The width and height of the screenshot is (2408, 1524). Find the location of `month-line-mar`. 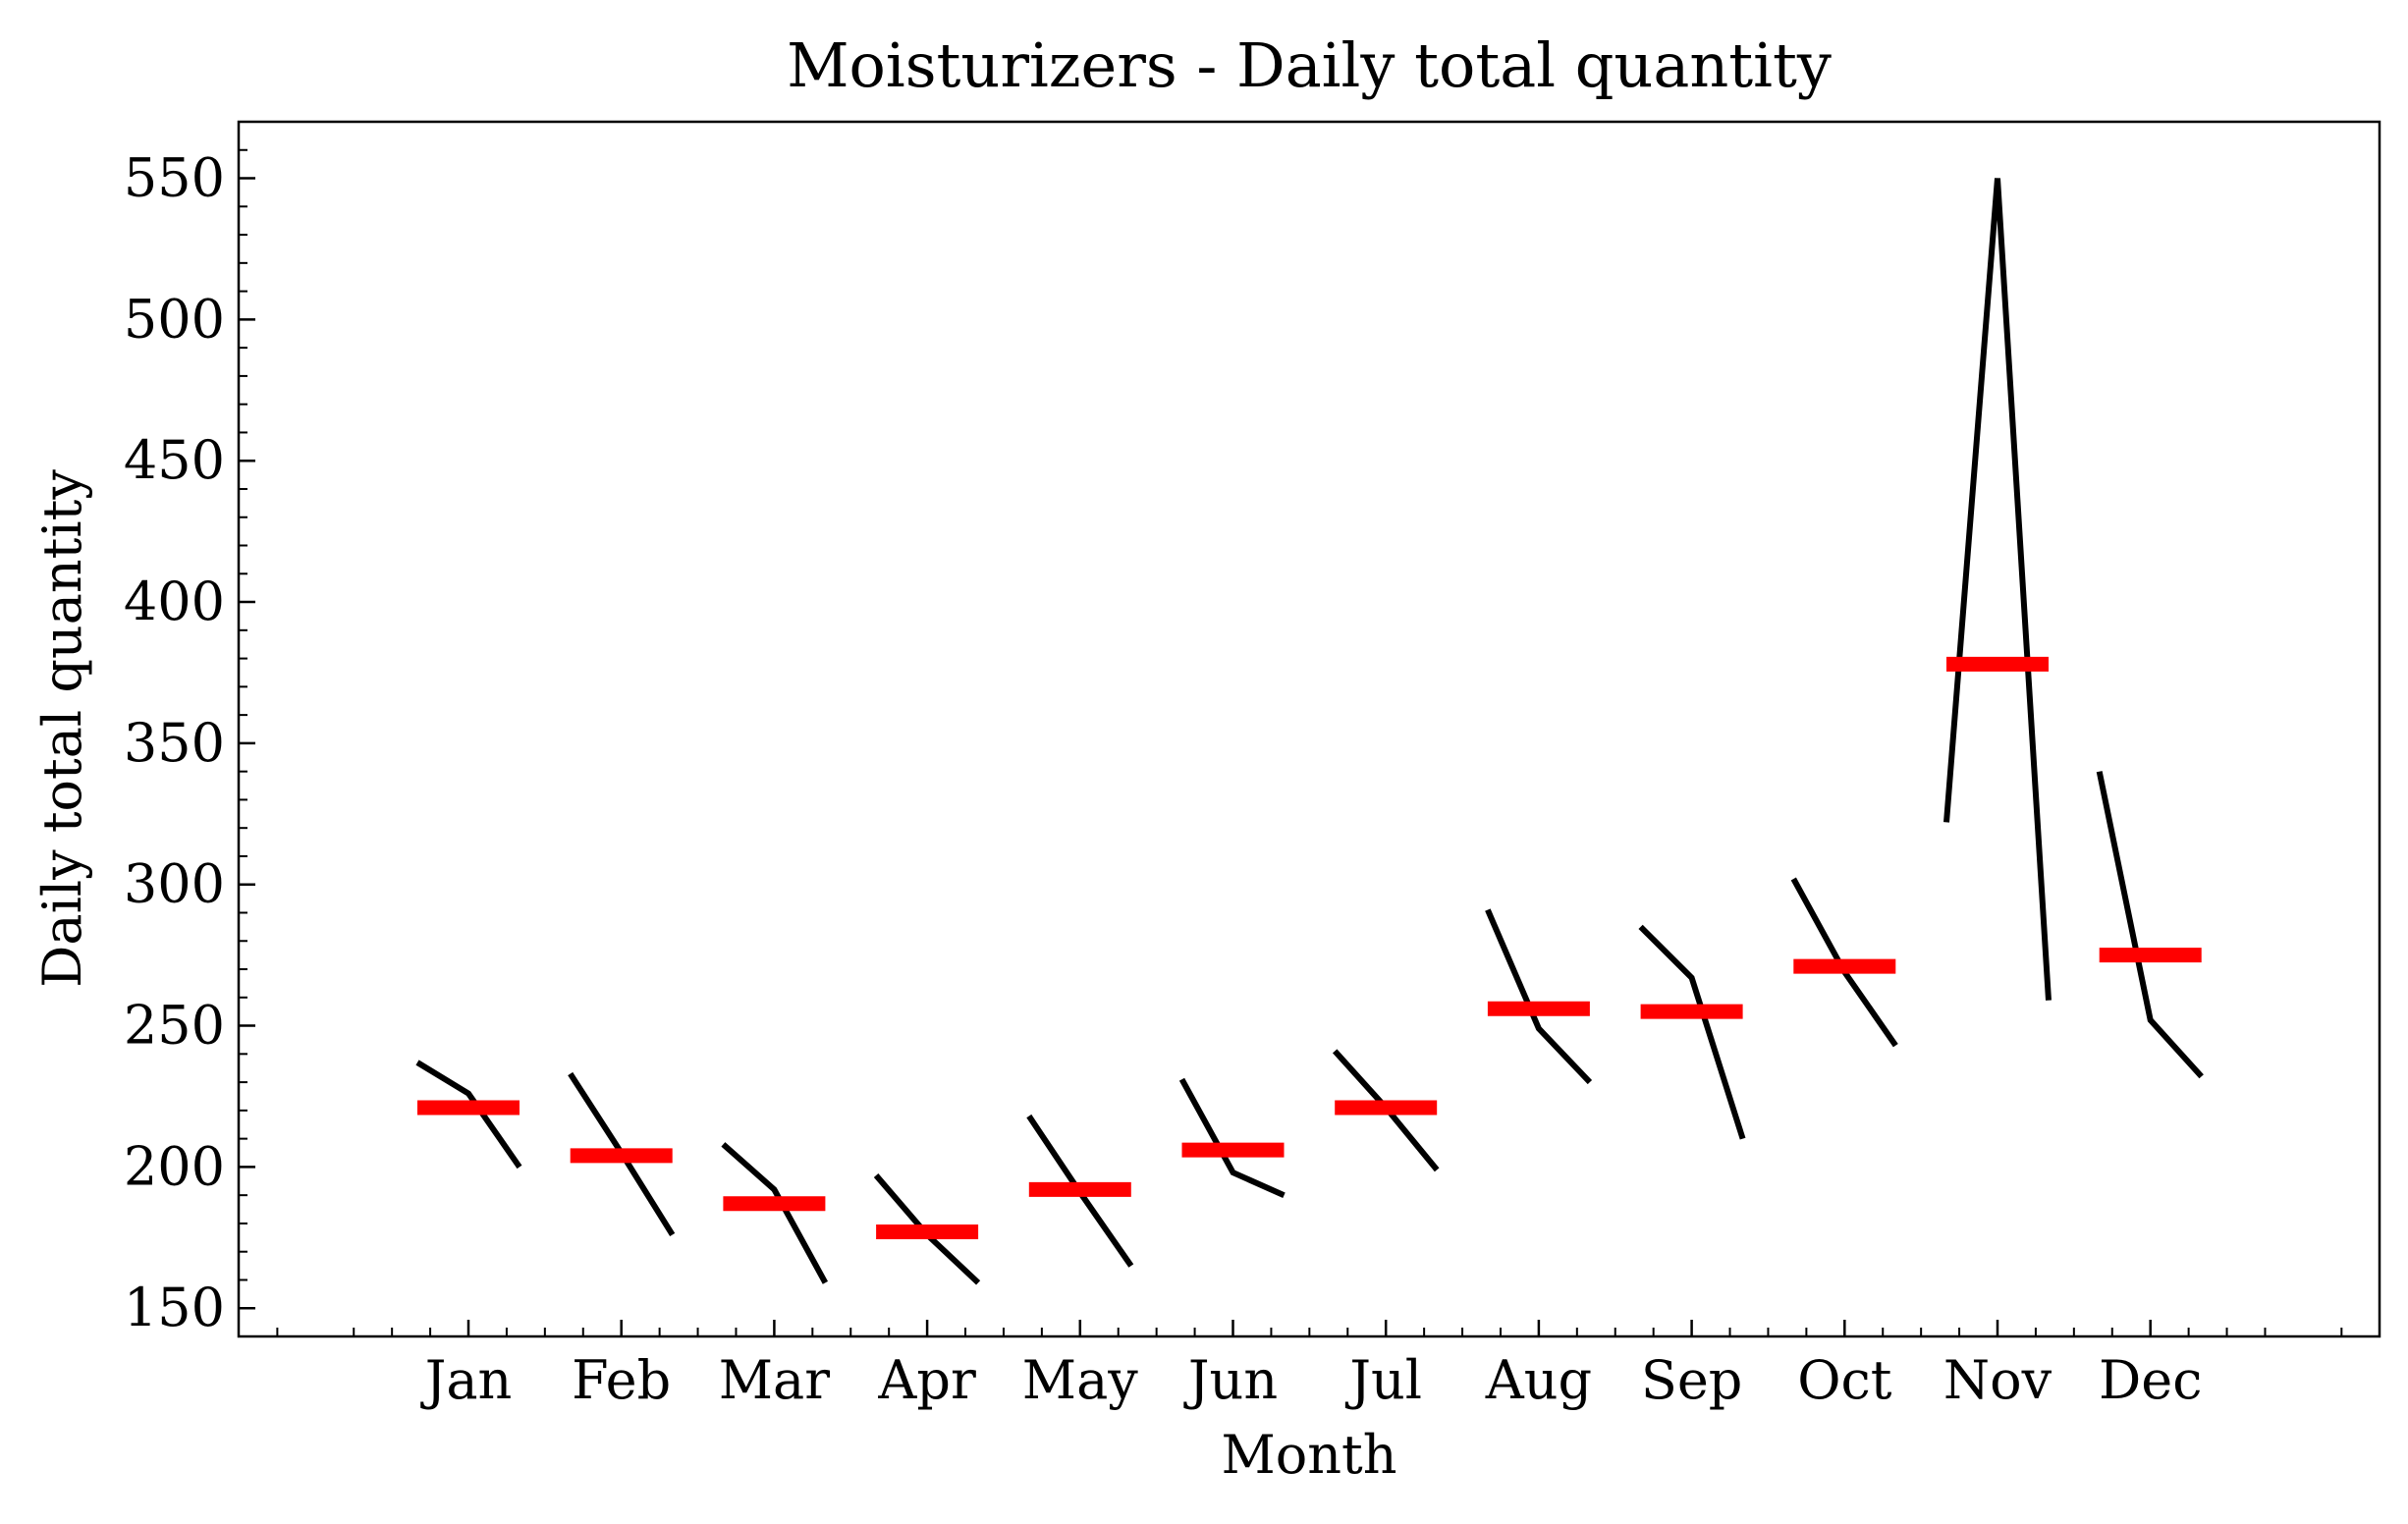

month-line-mar is located at coordinates (775, 1213).